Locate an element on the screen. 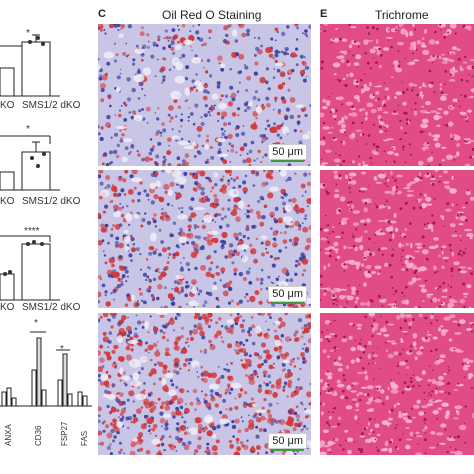 The height and width of the screenshot is (474, 474). bar-chart-row1 is located at coordinates (30, 65).